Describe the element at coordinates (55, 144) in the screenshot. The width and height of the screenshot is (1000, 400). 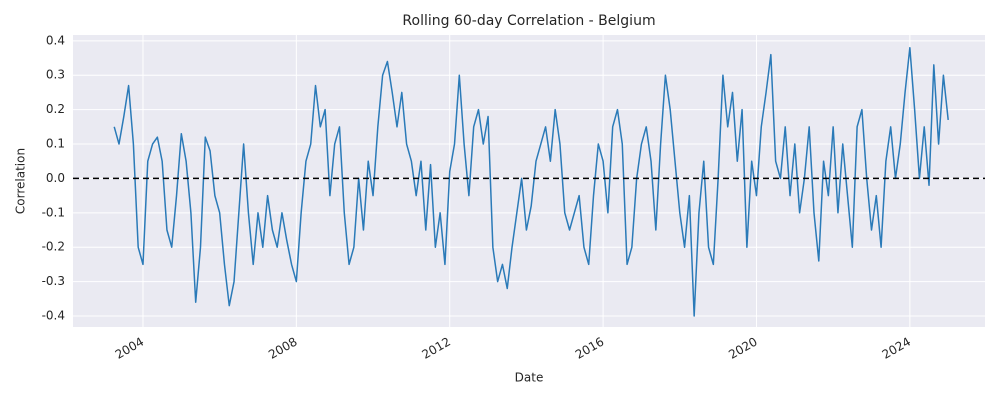
I see `y-tick-label: 0.1` at that location.